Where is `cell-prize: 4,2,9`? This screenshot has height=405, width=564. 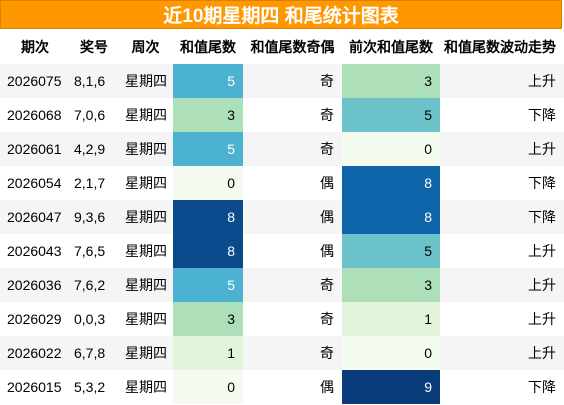 cell-prize: 4,2,9 is located at coordinates (94, 149).